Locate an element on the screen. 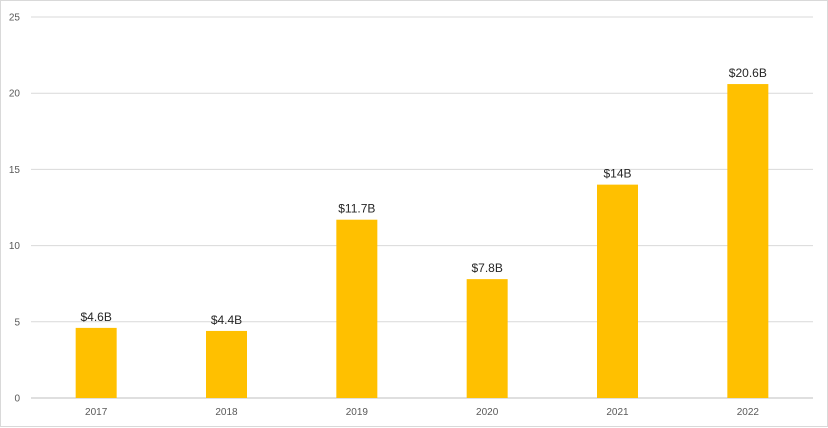  x-tick-label: 2017 is located at coordinates (96, 412).